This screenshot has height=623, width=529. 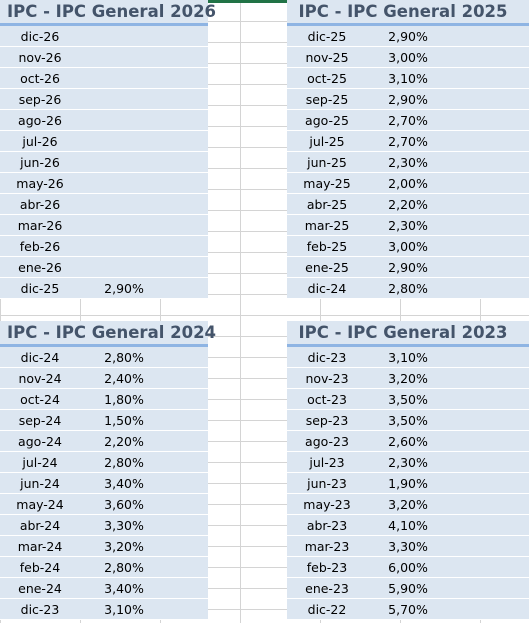 I want to click on month-cell: oct-25, so click(x=327, y=78).